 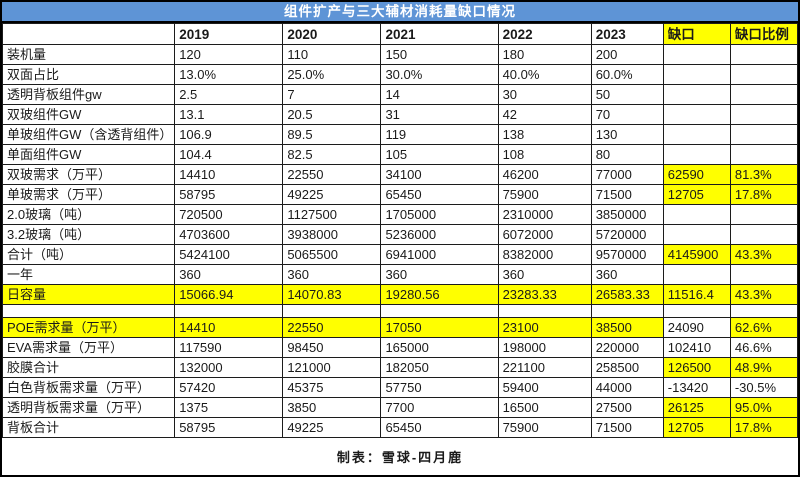 I want to click on table-row: 双玻组件GW 13.1 20.5 31 42 70, so click(x=400, y=114).